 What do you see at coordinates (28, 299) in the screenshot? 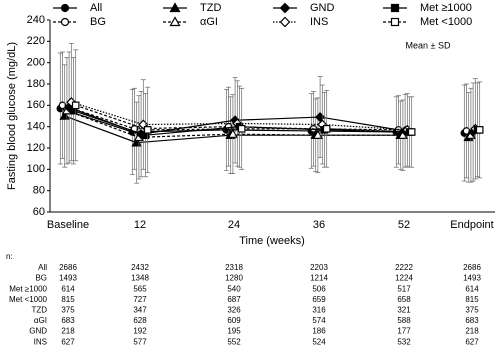
I see `table-row-label: Met <1000` at bounding box center [28, 299].